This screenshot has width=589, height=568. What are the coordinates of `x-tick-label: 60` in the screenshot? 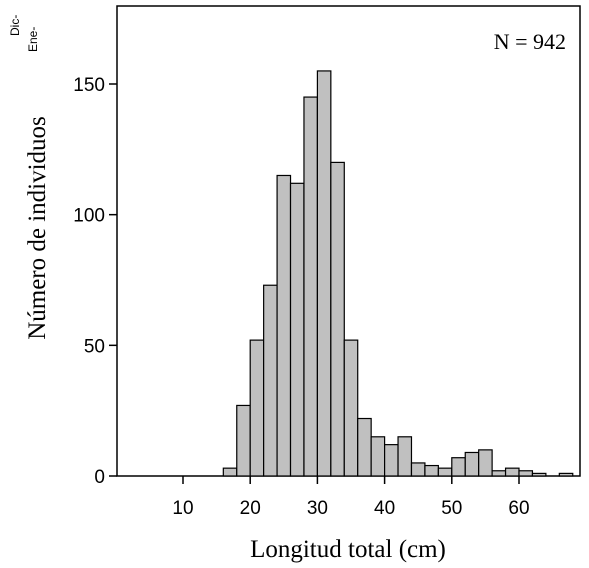 It's located at (518, 508).